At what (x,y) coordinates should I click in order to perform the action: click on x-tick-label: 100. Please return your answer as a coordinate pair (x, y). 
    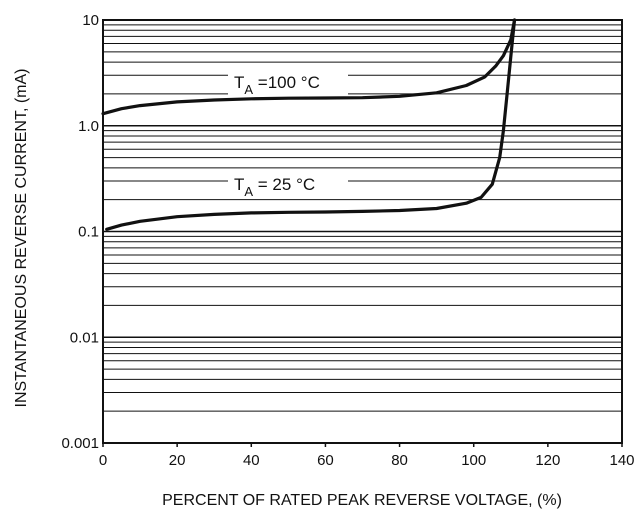
    Looking at the image, I should click on (473, 460).